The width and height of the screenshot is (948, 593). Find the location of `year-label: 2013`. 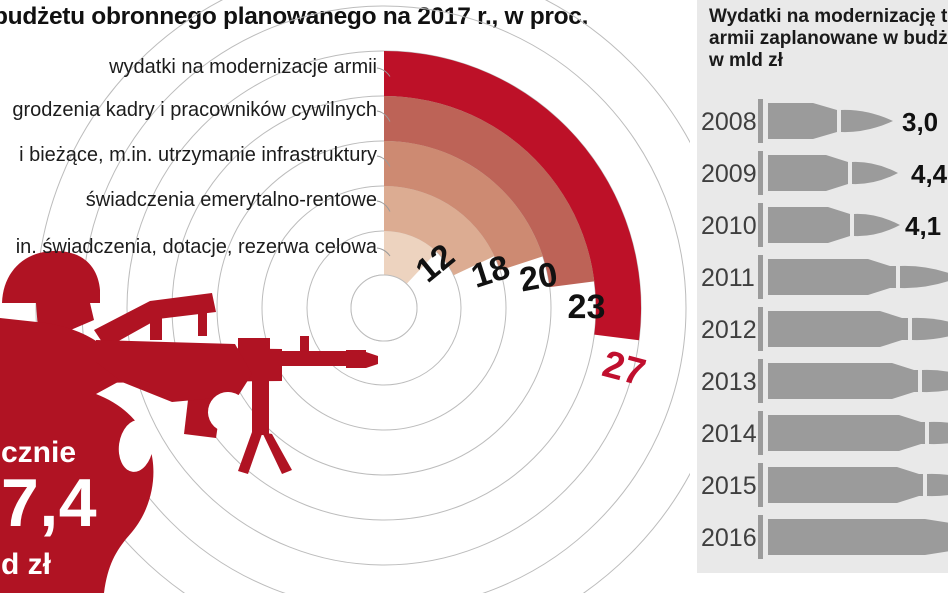

year-label: 2013 is located at coordinates (729, 382).